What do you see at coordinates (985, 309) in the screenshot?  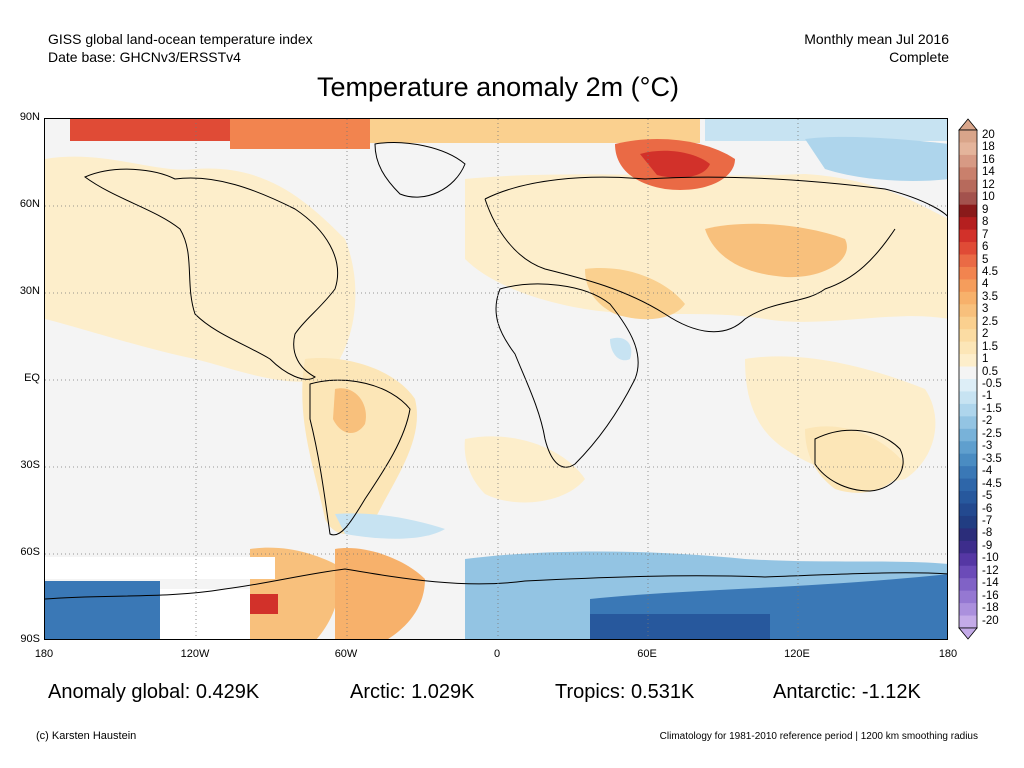 I see `colorbar-level-label: 3` at bounding box center [985, 309].